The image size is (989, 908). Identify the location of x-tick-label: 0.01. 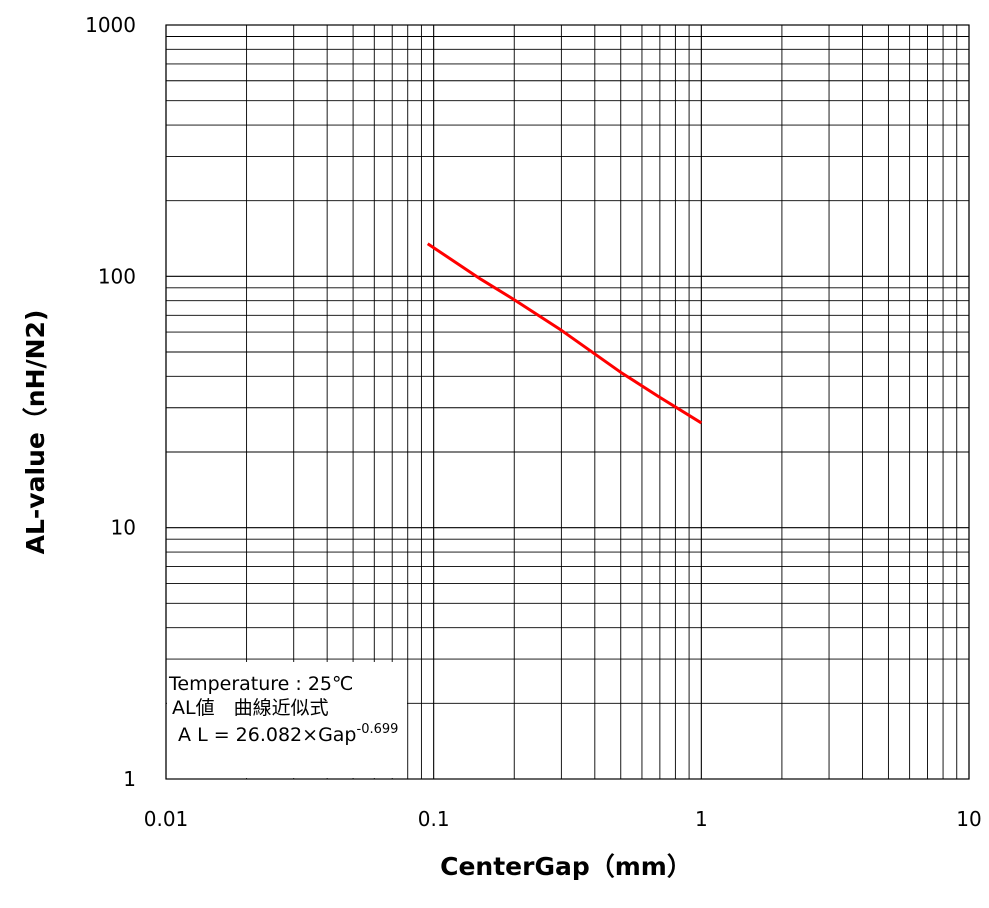
(166, 819).